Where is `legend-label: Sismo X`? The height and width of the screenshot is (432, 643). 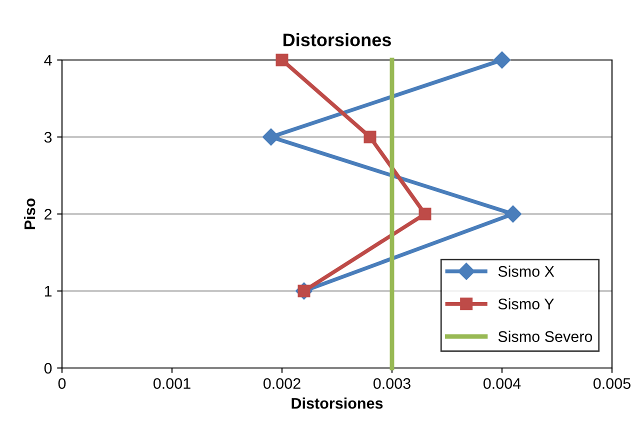 legend-label: Sismo X is located at coordinates (526, 271).